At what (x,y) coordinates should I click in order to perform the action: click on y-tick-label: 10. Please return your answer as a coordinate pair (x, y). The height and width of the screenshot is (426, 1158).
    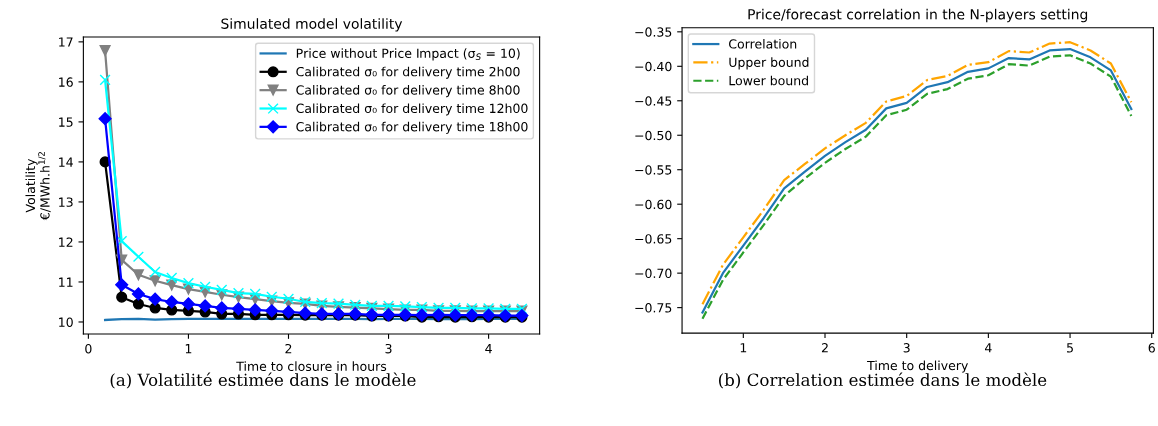
    Looking at the image, I should click on (66, 322).